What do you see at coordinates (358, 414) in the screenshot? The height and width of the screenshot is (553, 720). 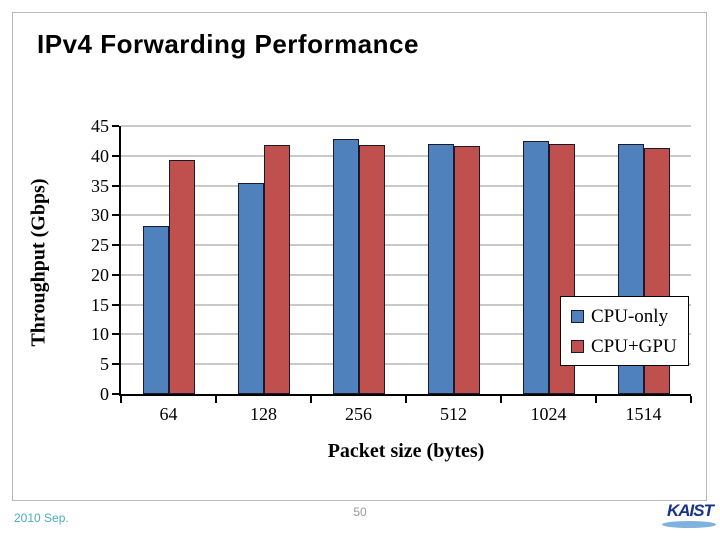 I see `x-tick-label: 256` at bounding box center [358, 414].